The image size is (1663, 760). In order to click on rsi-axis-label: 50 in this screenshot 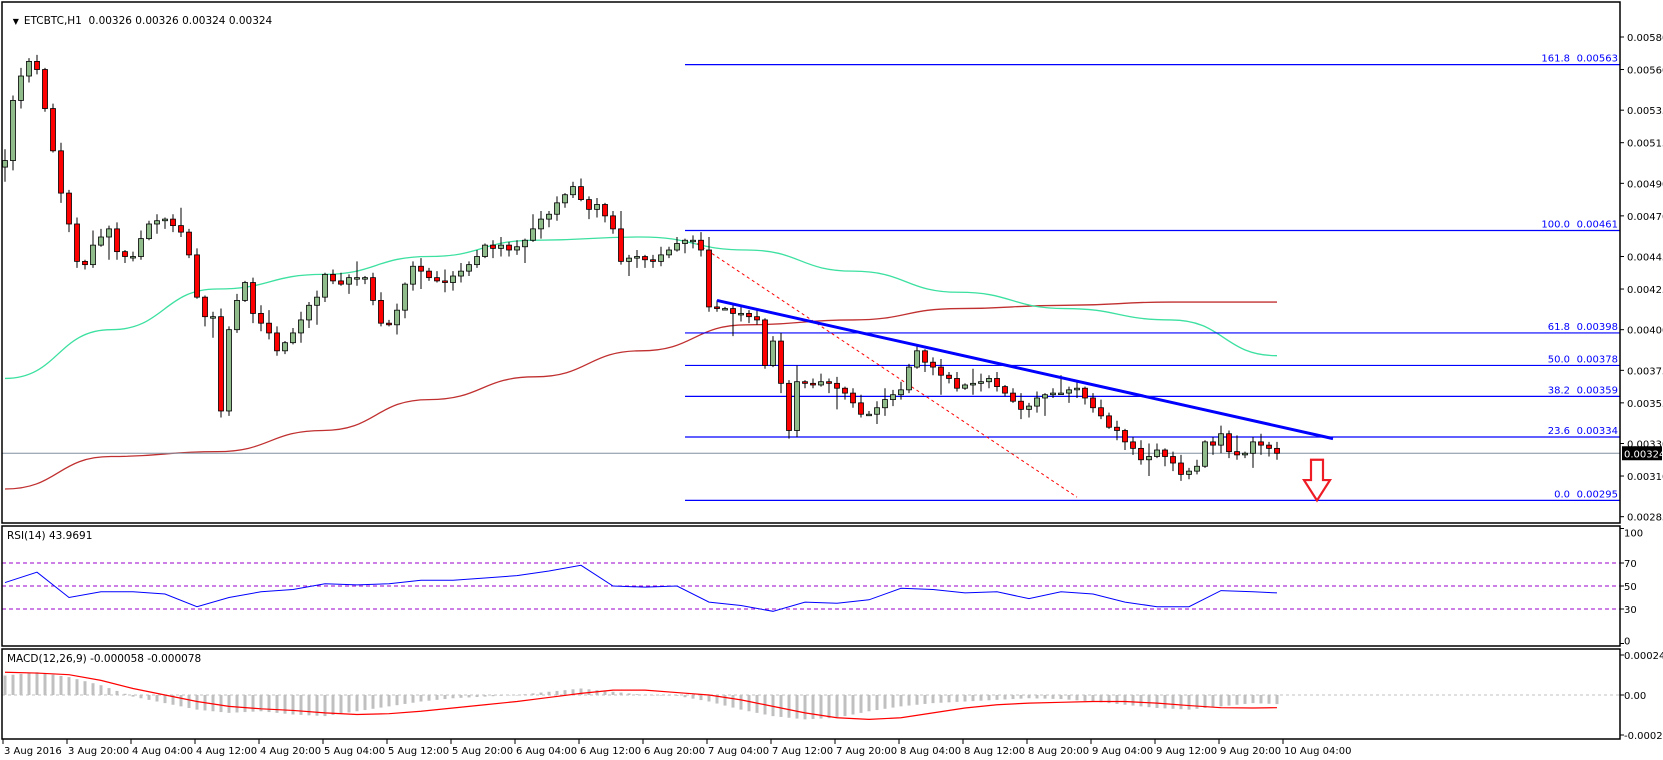, I will do `click(1630, 587)`.